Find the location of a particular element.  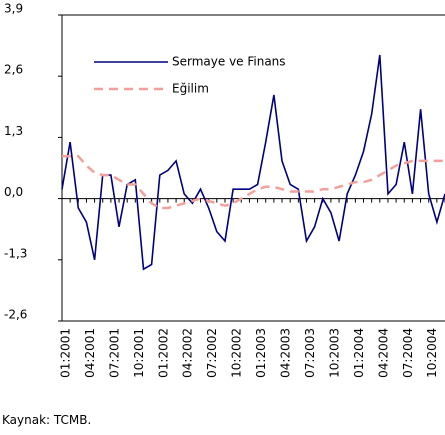

x-tick-label: 01:2002 is located at coordinates (163, 353).